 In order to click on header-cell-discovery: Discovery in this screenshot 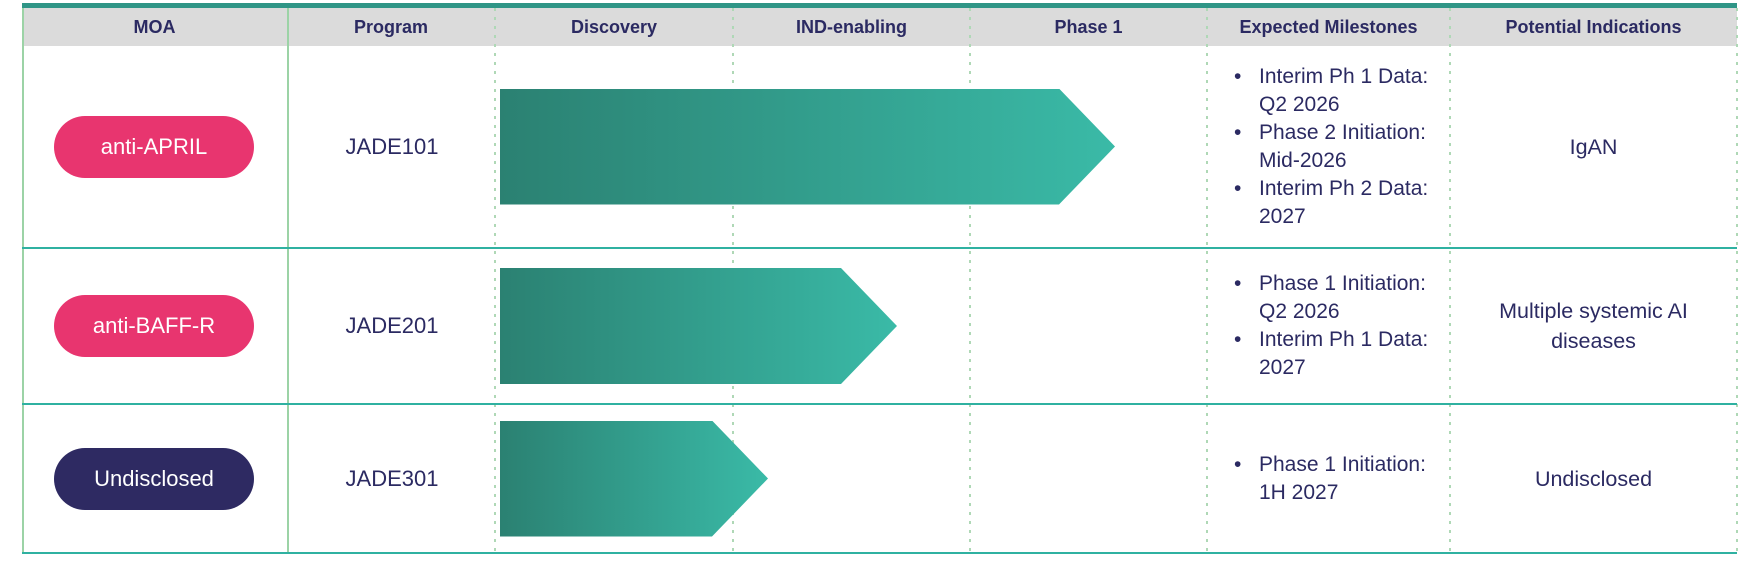, I will do `click(614, 27)`.